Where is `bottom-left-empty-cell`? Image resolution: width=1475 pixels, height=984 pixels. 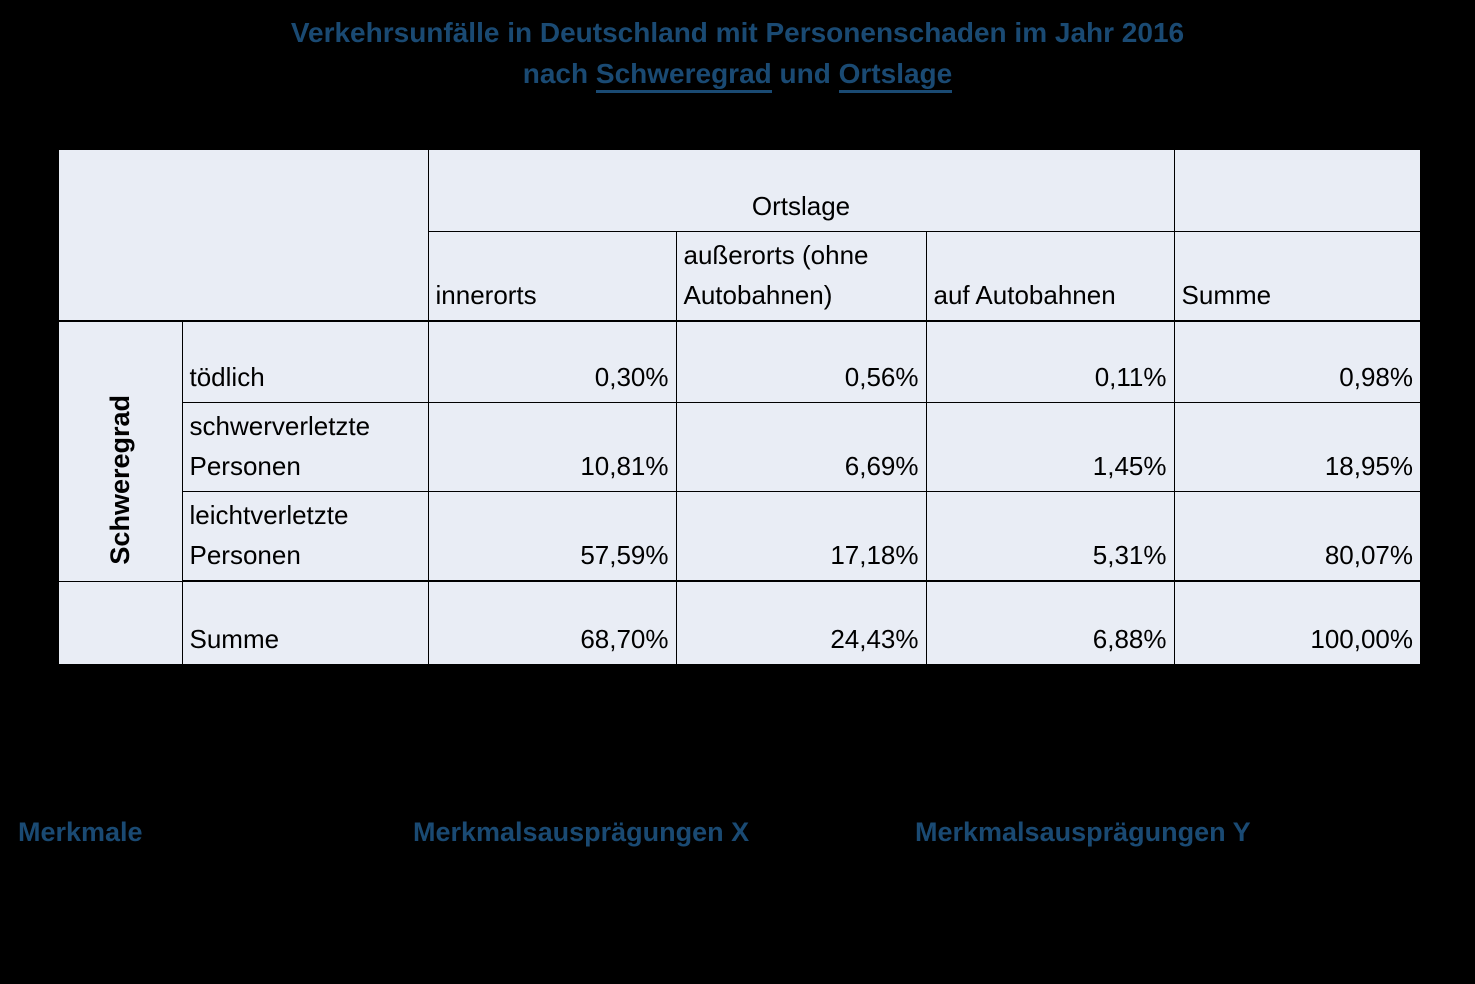
bottom-left-empty-cell is located at coordinates (120, 623).